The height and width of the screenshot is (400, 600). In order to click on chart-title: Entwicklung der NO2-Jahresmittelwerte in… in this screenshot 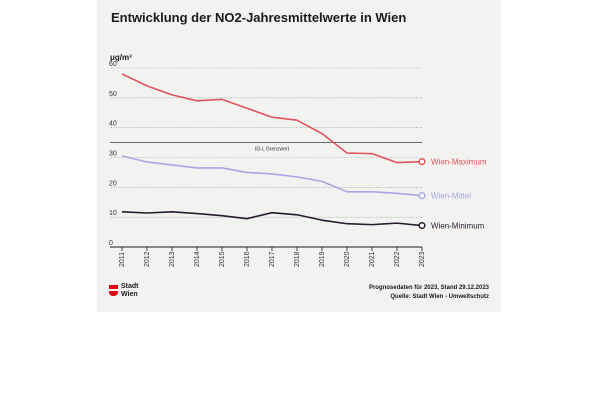, I will do `click(259, 17)`.